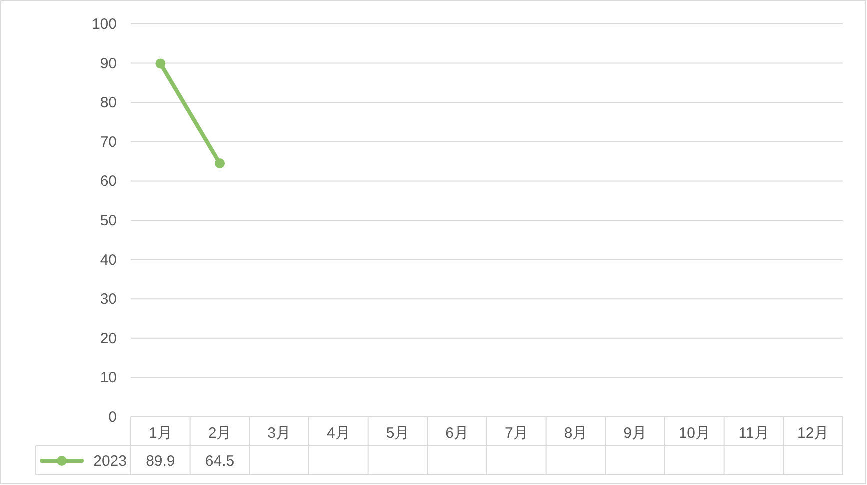 The width and height of the screenshot is (867, 485). I want to click on y-tick-label: 30, so click(108, 299).